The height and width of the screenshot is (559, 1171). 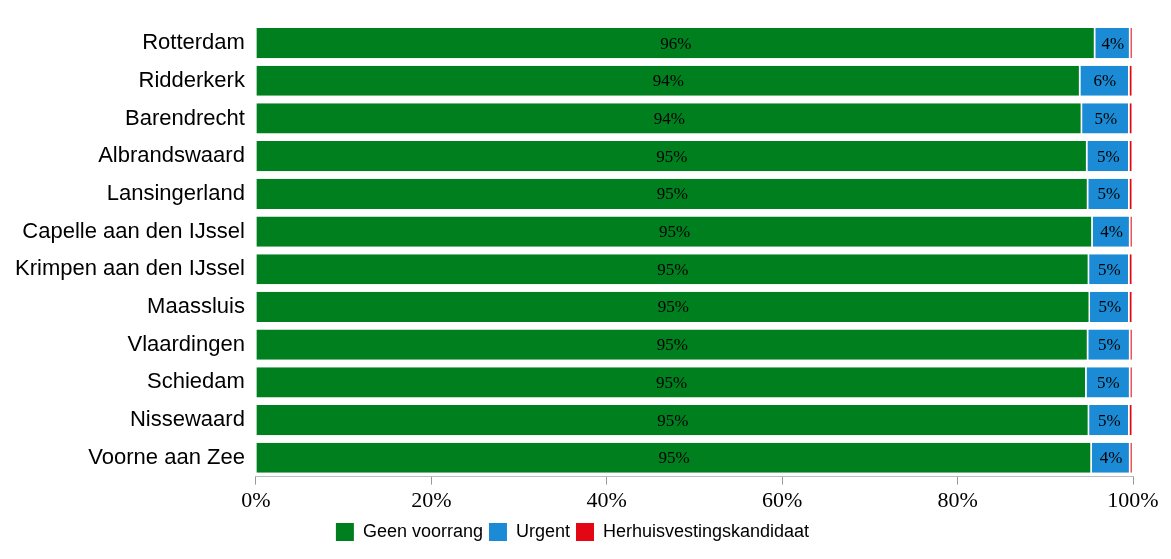 I want to click on legend-label: Herhuisvestingskandidaat, so click(x=706, y=530).